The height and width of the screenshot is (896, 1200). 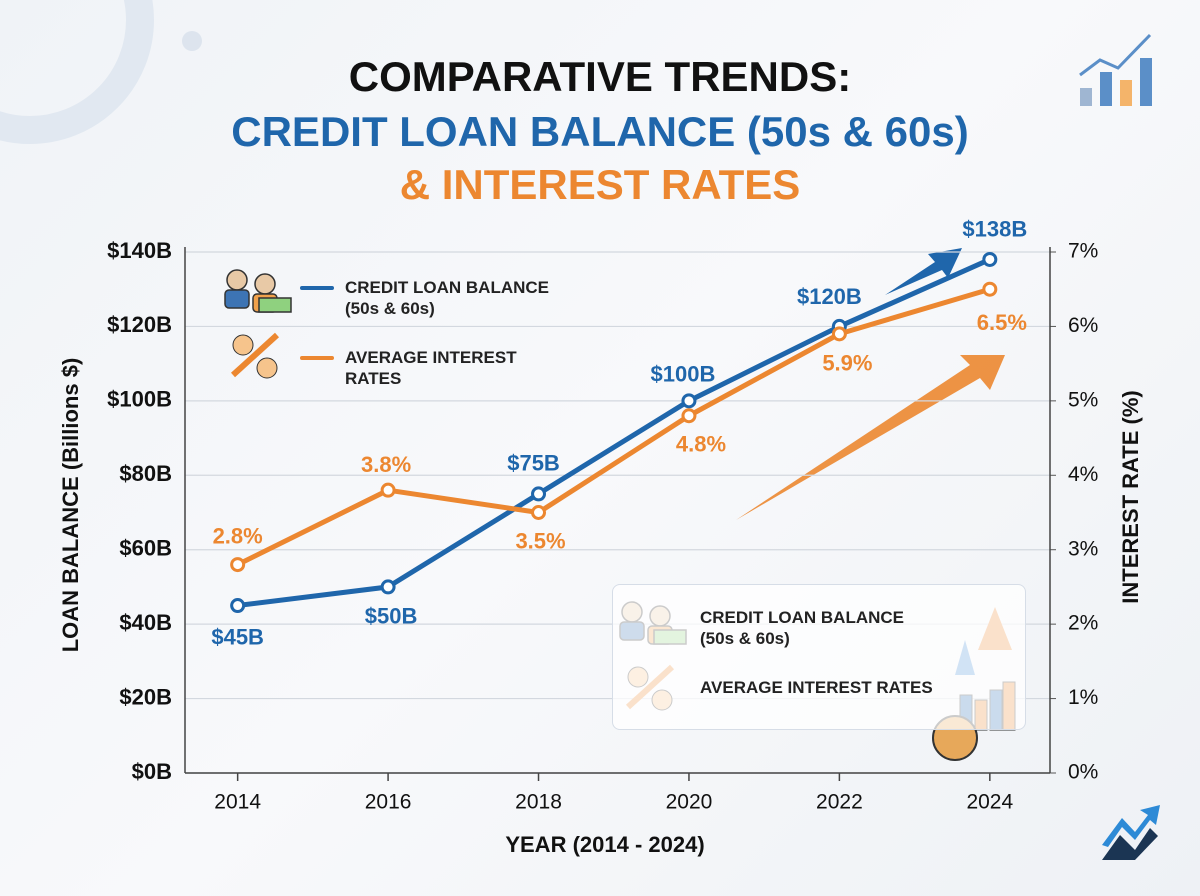 What do you see at coordinates (1130, 496) in the screenshot?
I see `y2-axis-title: INTEREST RATE (%)` at bounding box center [1130, 496].